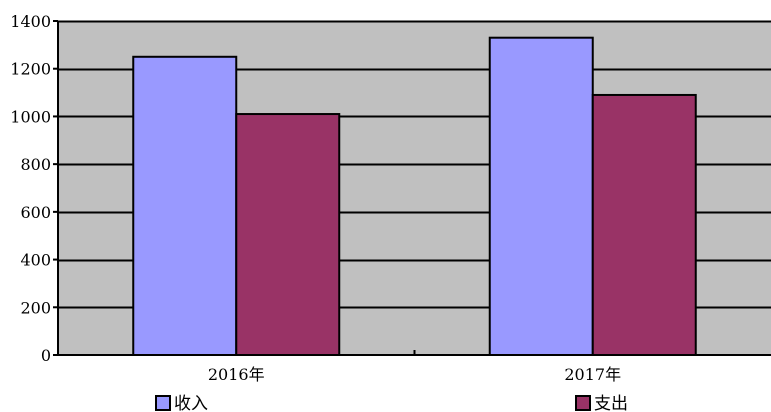 Image resolution: width=771 pixels, height=412 pixels. Describe the element at coordinates (30, 188) in the screenshot. I see `y-tick-labels: 0 200 400 600 800 1000 1200 1400` at that location.